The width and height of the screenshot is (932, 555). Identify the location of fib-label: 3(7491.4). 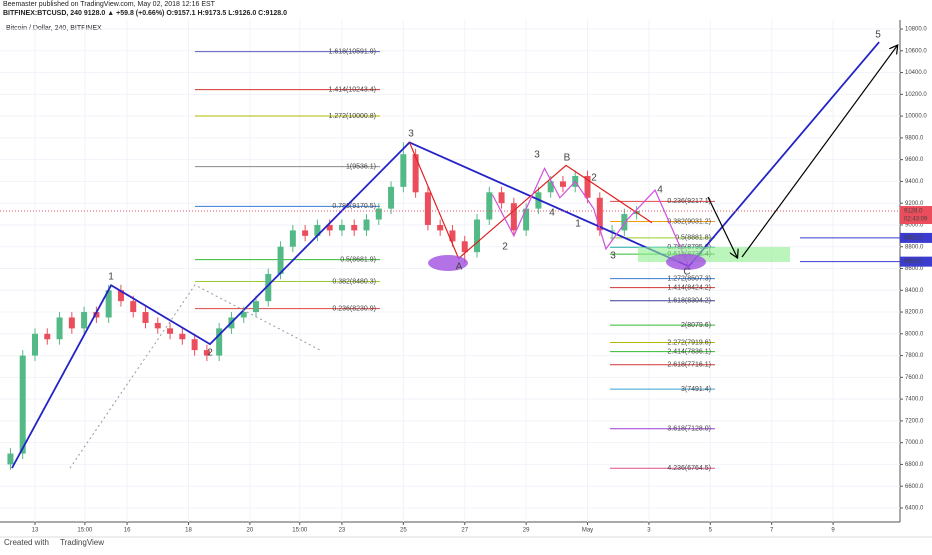
(696, 389).